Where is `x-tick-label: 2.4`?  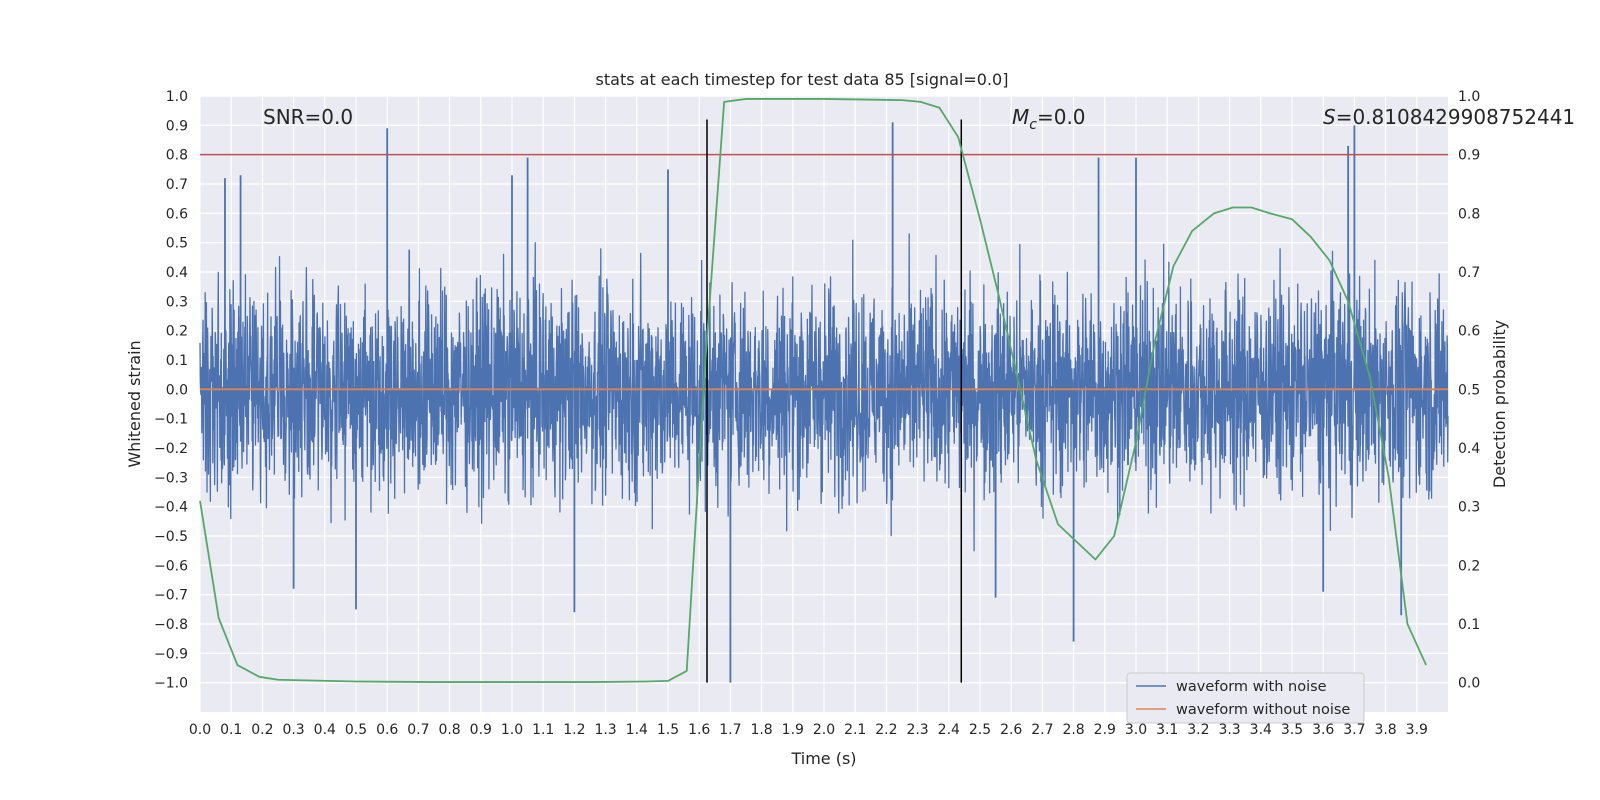
x-tick-label: 2.4 is located at coordinates (949, 730).